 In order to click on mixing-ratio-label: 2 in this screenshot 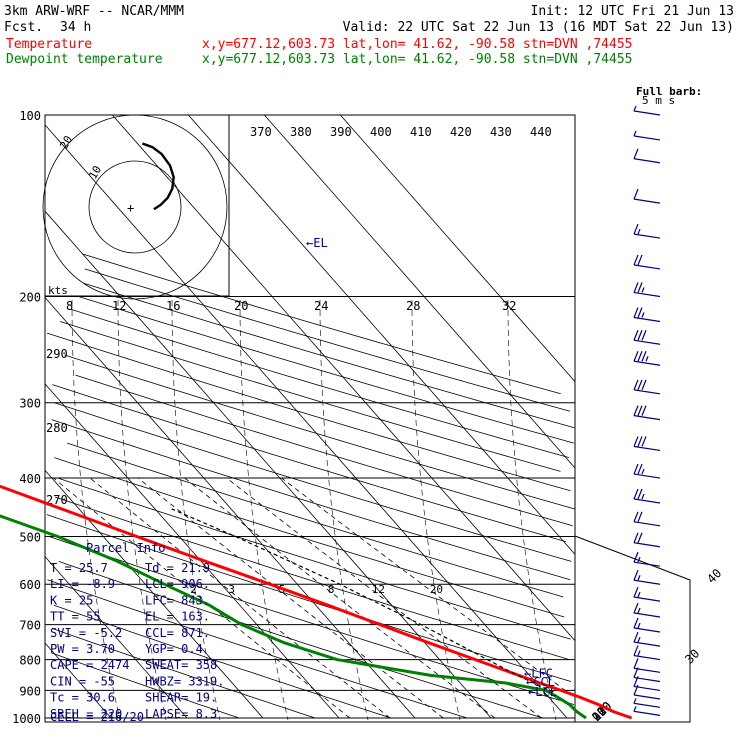, I will do `click(193, 589)`.